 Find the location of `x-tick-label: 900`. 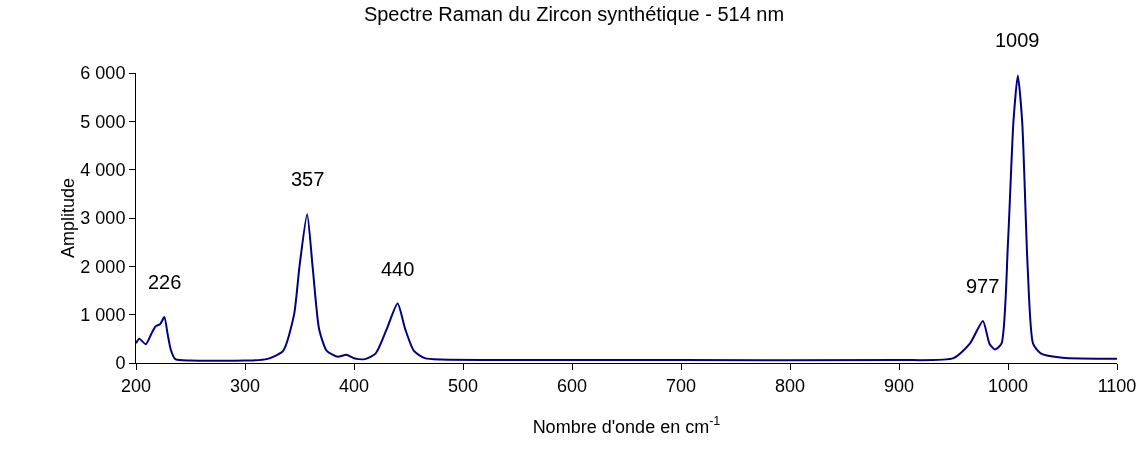

x-tick-label: 900 is located at coordinates (899, 385).